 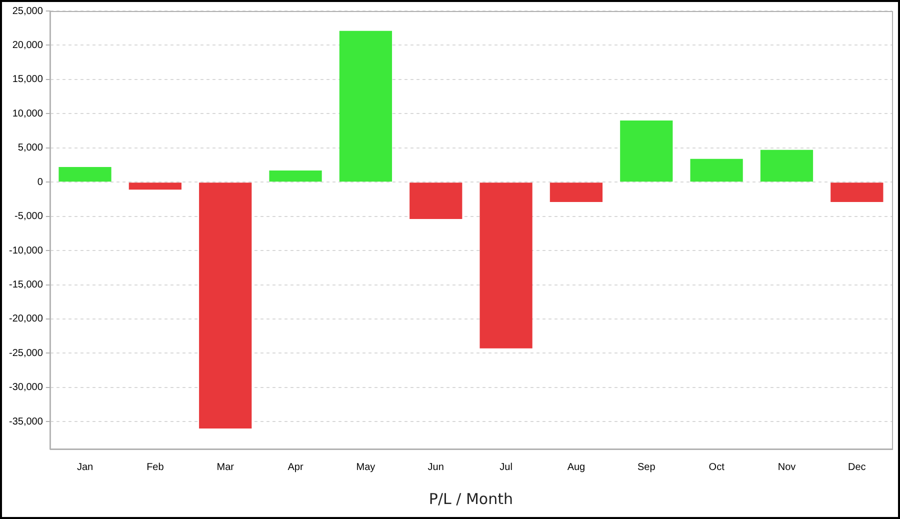 I want to click on y-tick-label: -35,000, so click(x=26, y=422).